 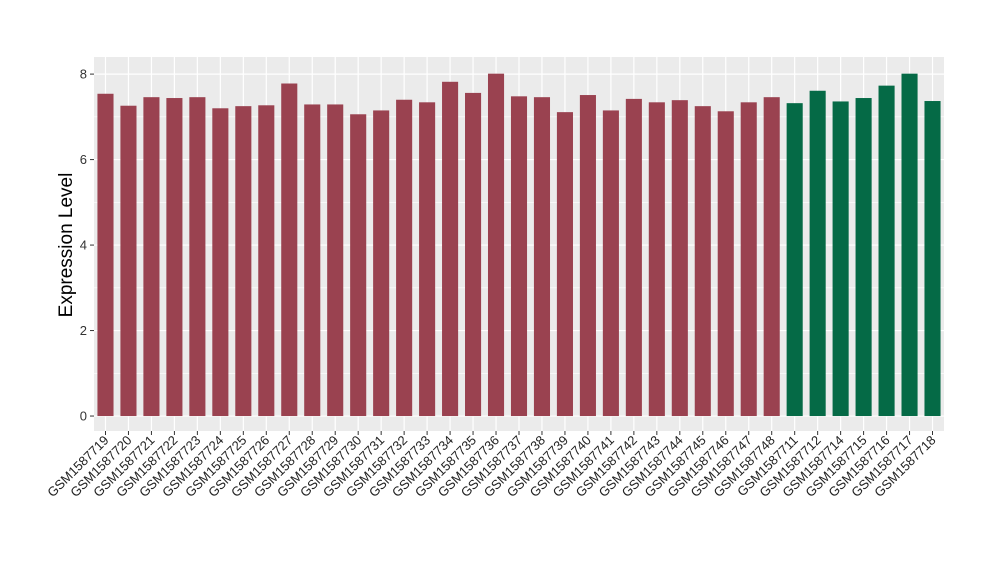 What do you see at coordinates (748, 259) in the screenshot?
I see `bar-GSM1587747` at bounding box center [748, 259].